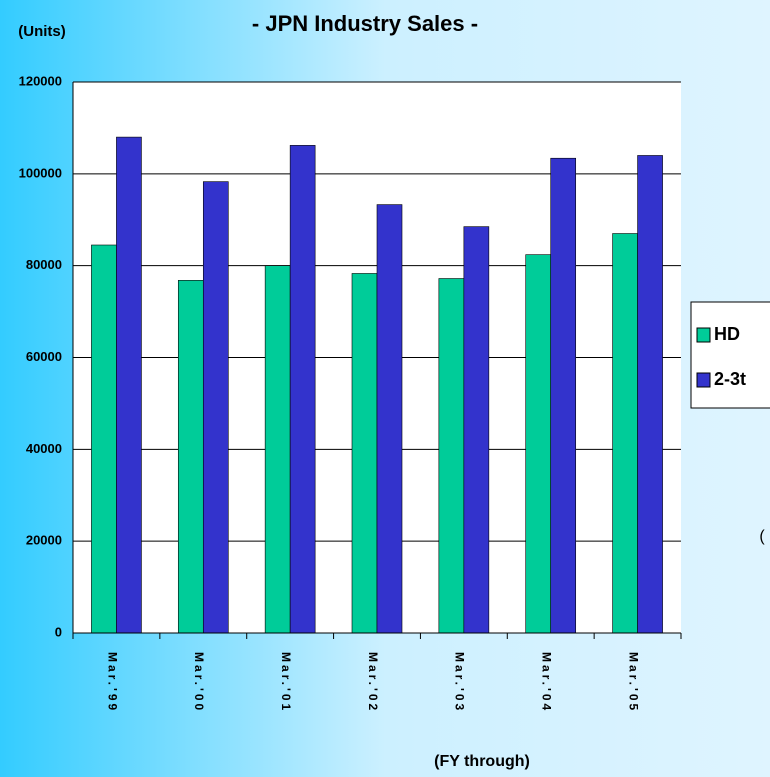 The width and height of the screenshot is (770, 777). What do you see at coordinates (40, 80) in the screenshot?
I see `y-tick-label: 120000` at bounding box center [40, 80].